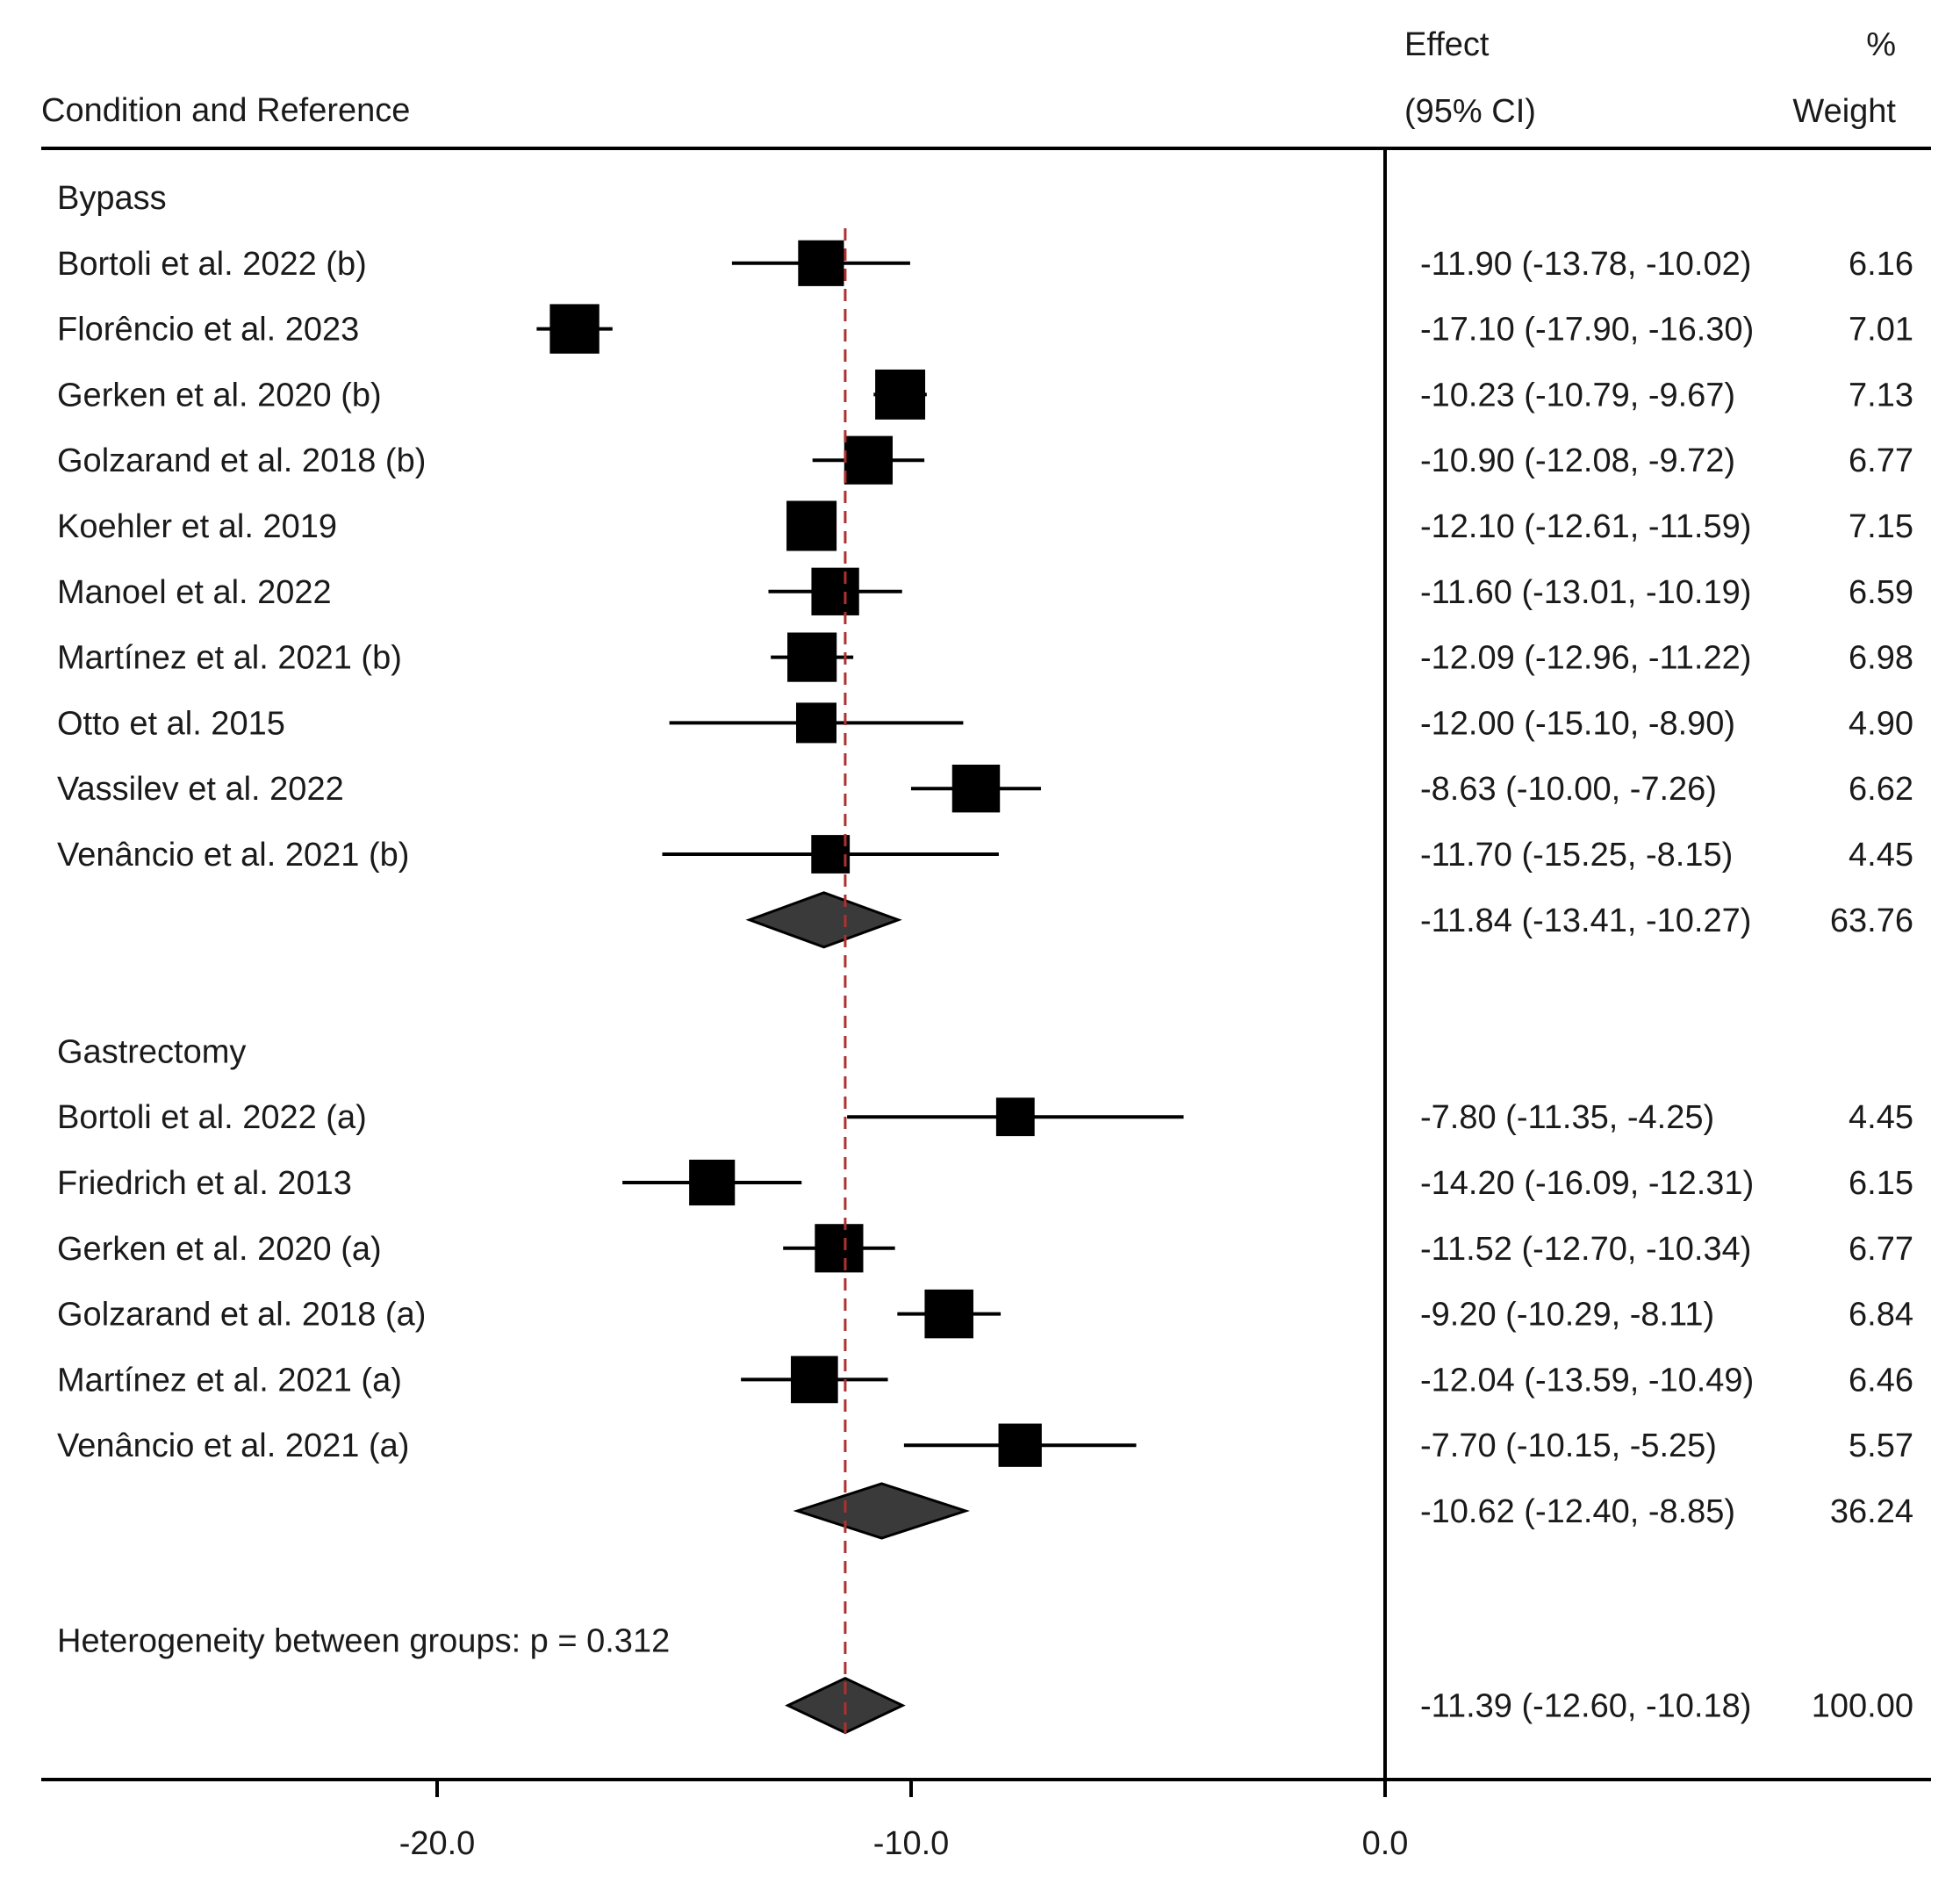 This screenshot has width=1960, height=1877. What do you see at coordinates (1881, 723) in the screenshot?
I see `weight-text: 4.90` at bounding box center [1881, 723].